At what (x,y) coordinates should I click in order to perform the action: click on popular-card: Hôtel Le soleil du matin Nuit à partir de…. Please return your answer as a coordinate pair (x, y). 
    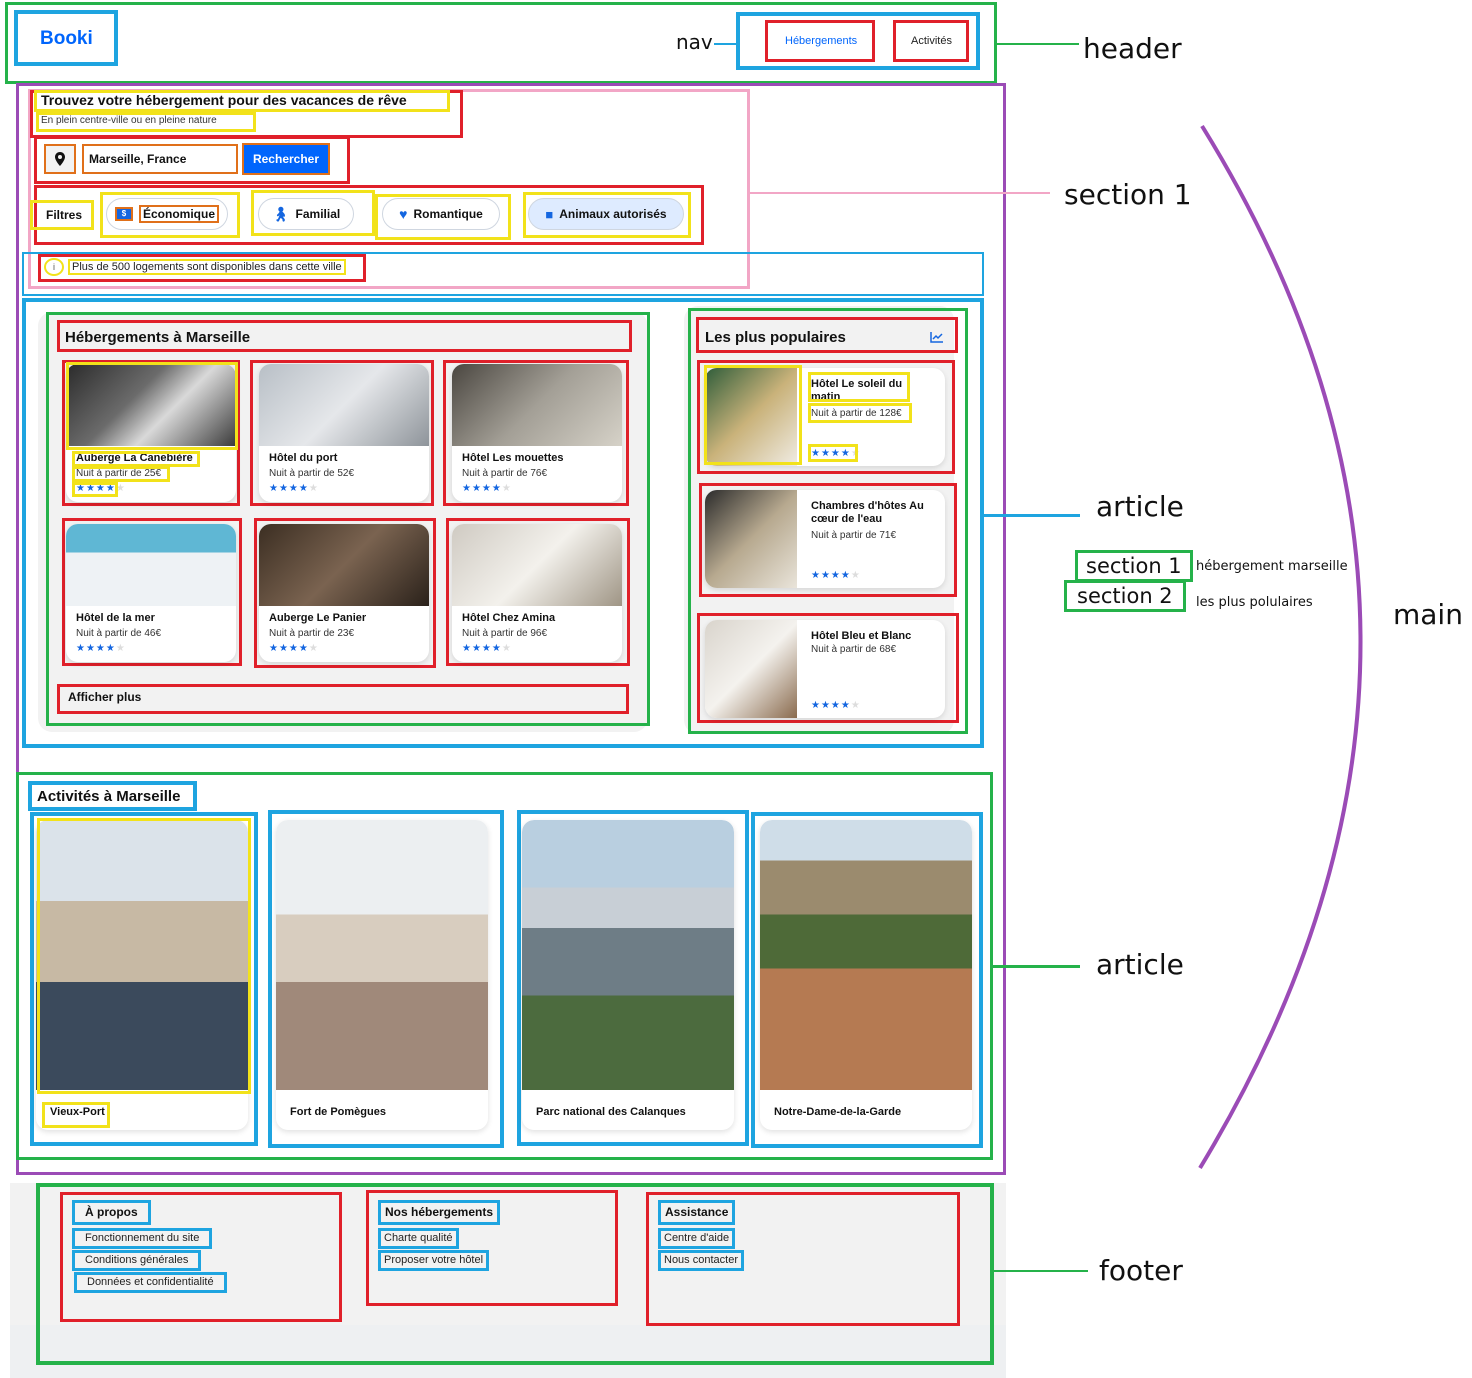
    Looking at the image, I should click on (825, 417).